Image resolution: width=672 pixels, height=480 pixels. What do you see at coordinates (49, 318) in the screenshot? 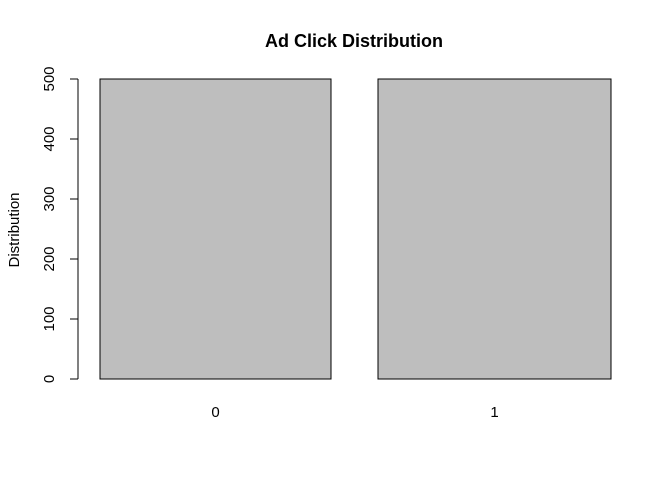
I see `y-tick-label: 100` at bounding box center [49, 318].